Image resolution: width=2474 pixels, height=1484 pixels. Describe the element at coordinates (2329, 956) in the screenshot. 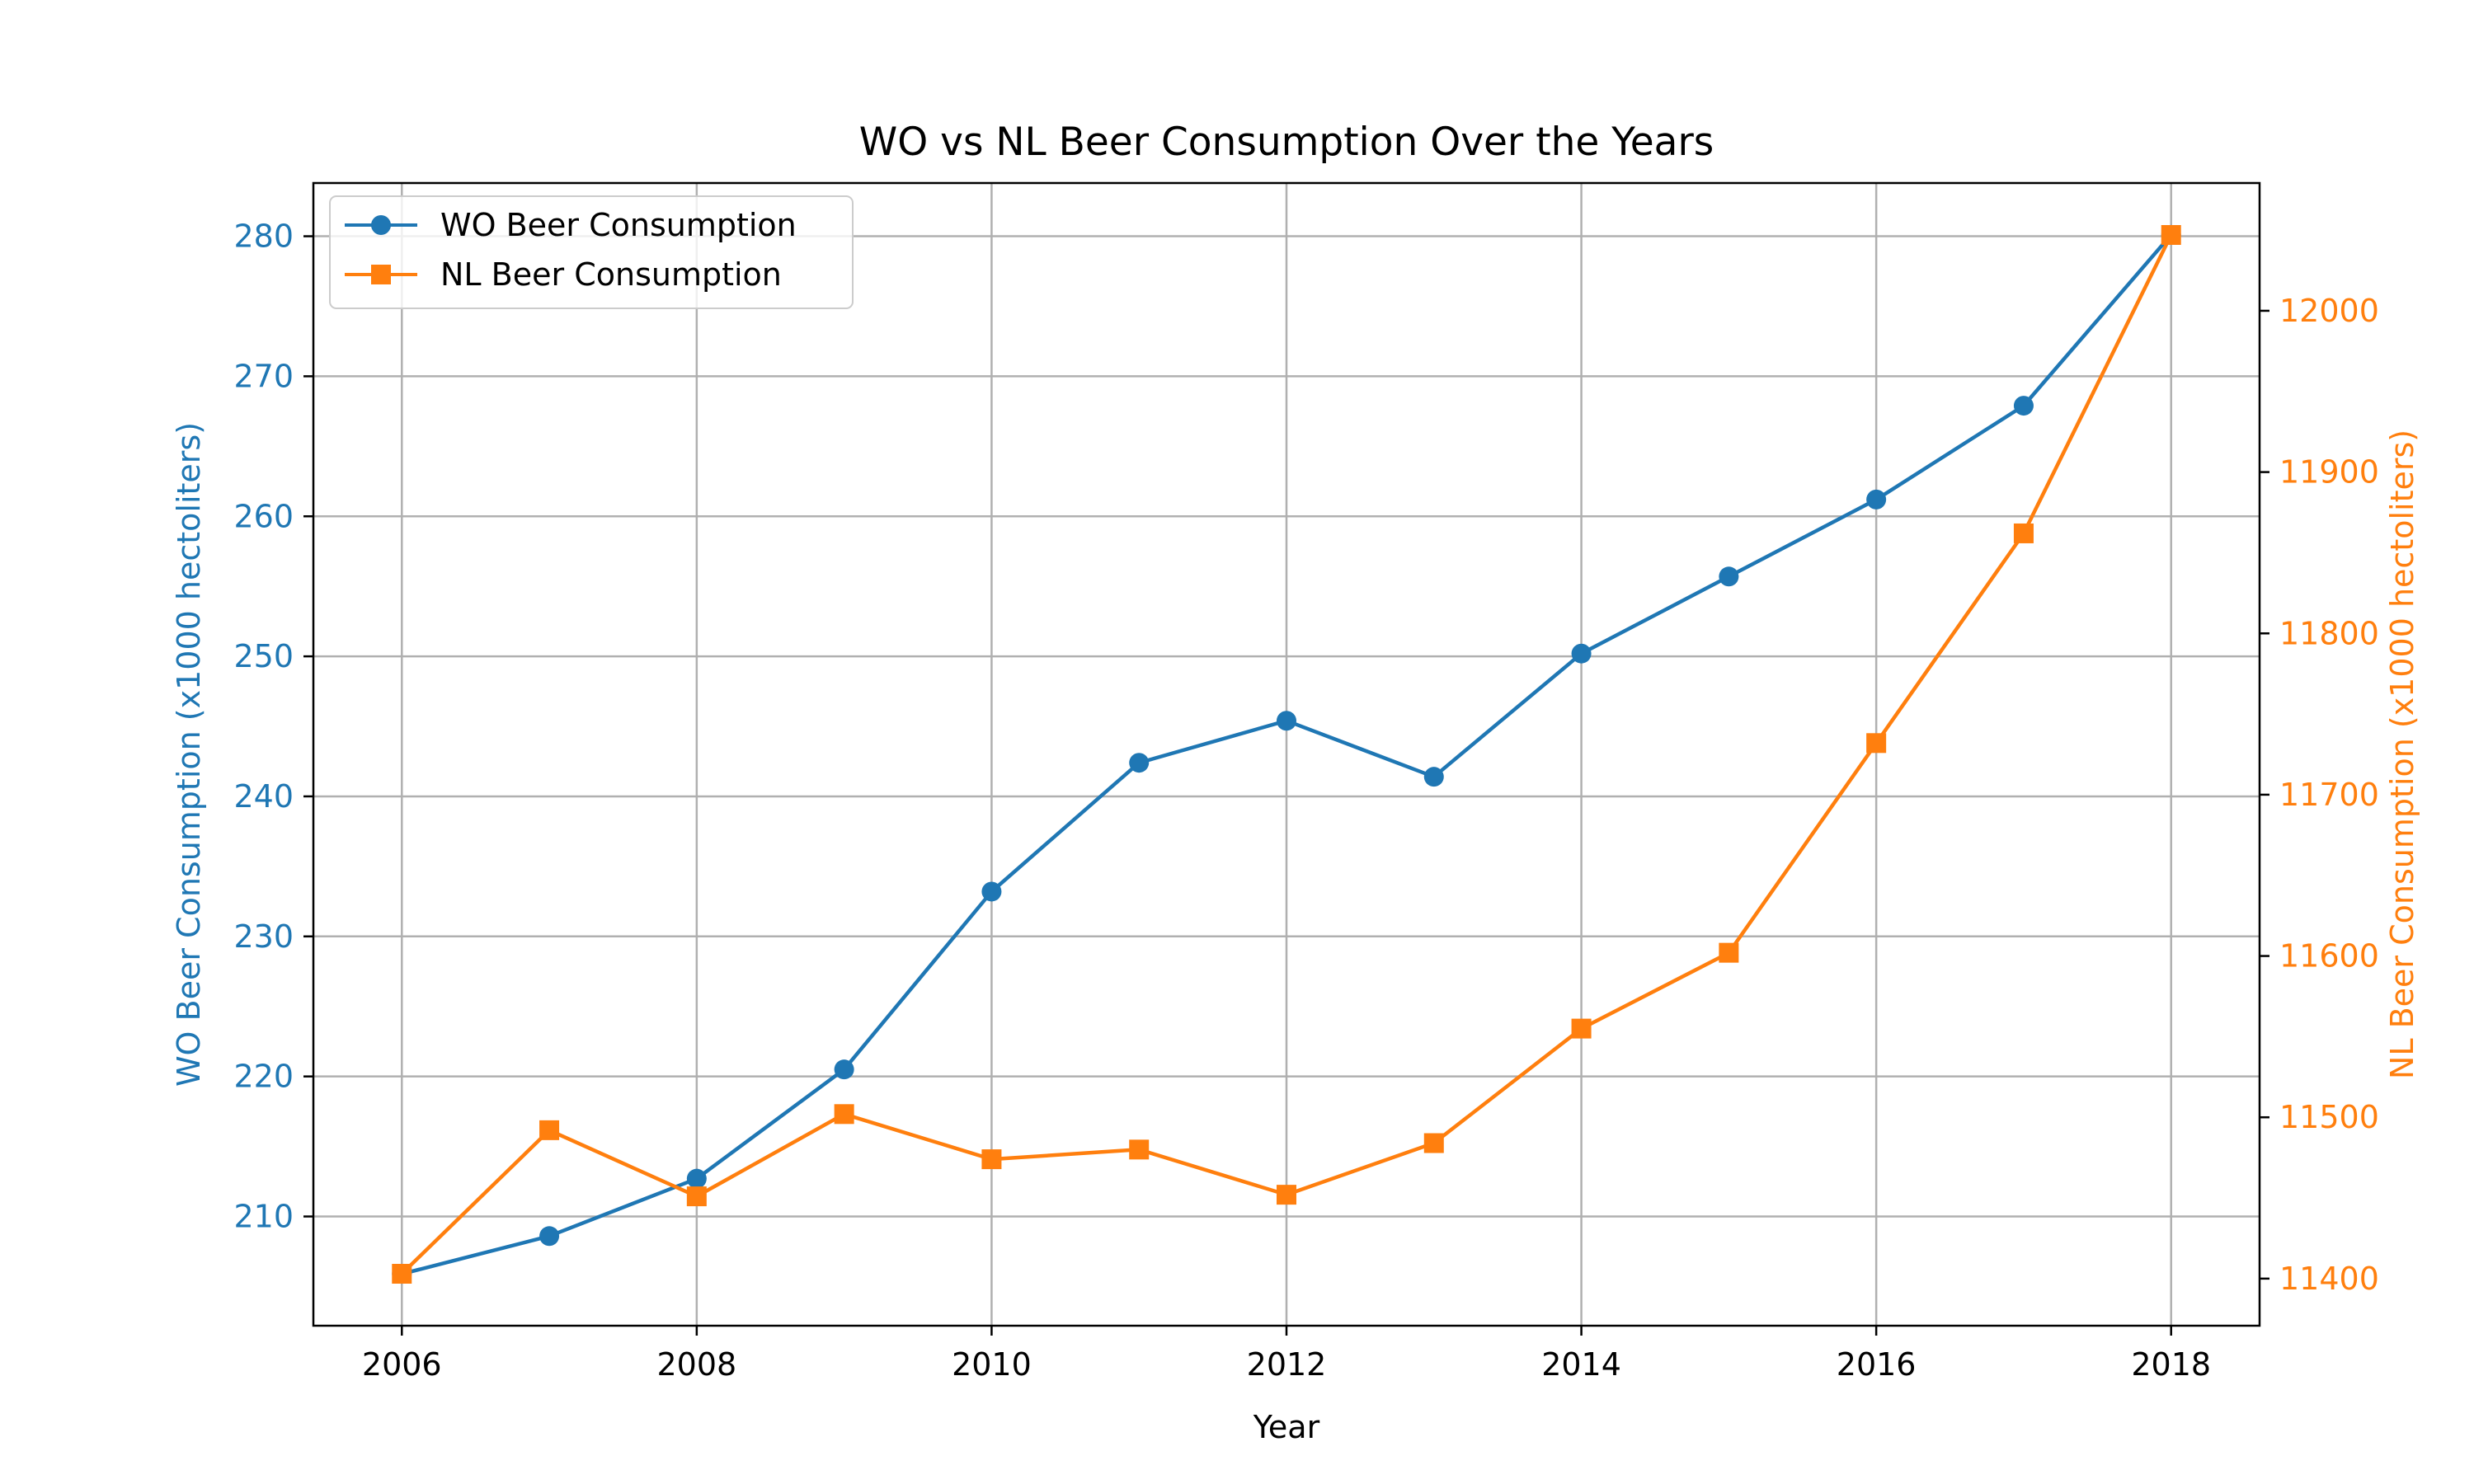

I see `y-right-tick-label: 11600` at that location.